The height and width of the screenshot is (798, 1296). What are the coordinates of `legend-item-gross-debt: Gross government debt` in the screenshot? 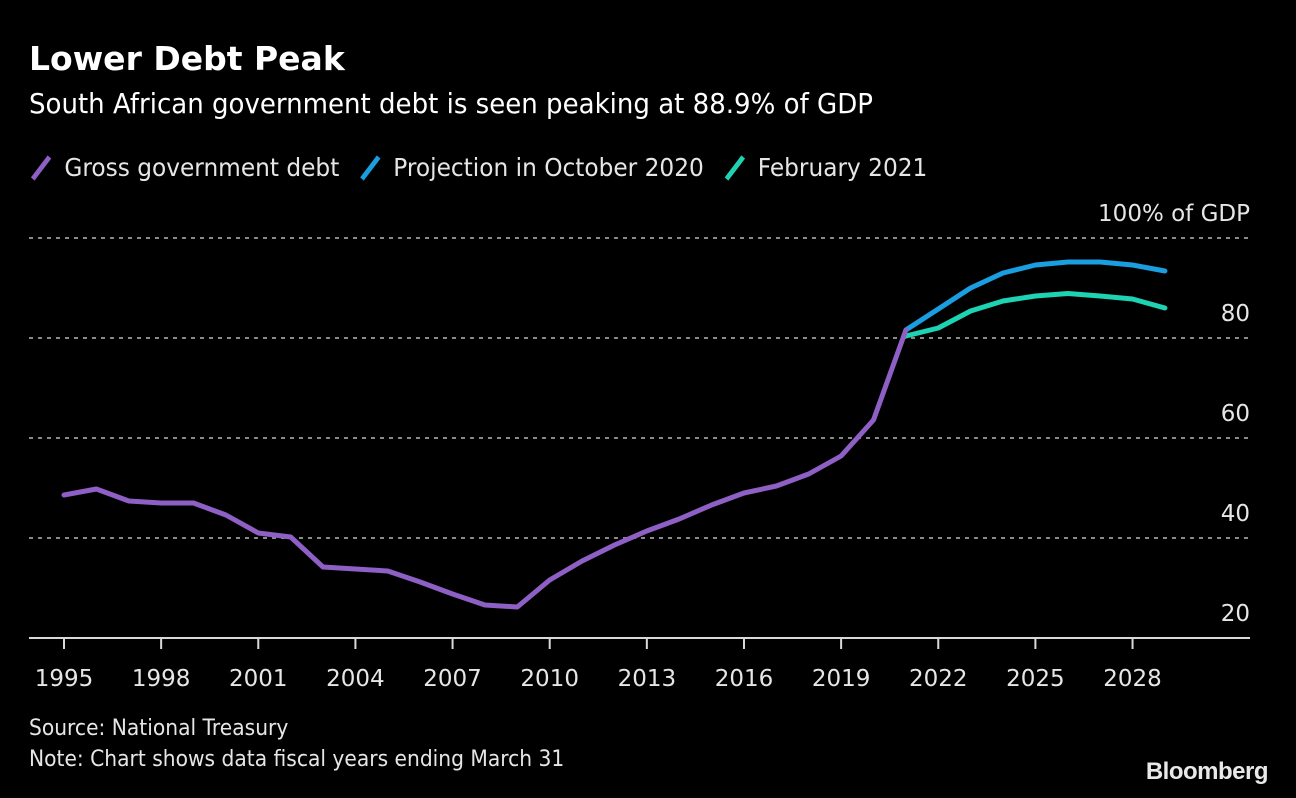 It's located at (184, 167).